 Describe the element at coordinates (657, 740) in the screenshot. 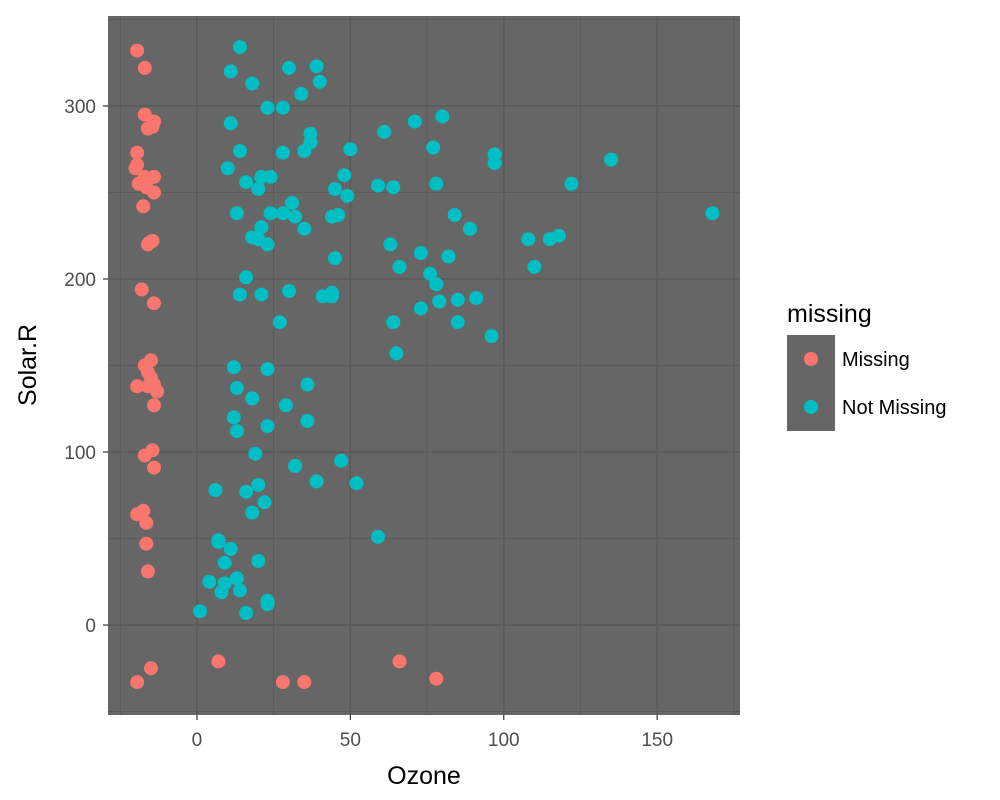

I see `x-tick-label: 150` at that location.